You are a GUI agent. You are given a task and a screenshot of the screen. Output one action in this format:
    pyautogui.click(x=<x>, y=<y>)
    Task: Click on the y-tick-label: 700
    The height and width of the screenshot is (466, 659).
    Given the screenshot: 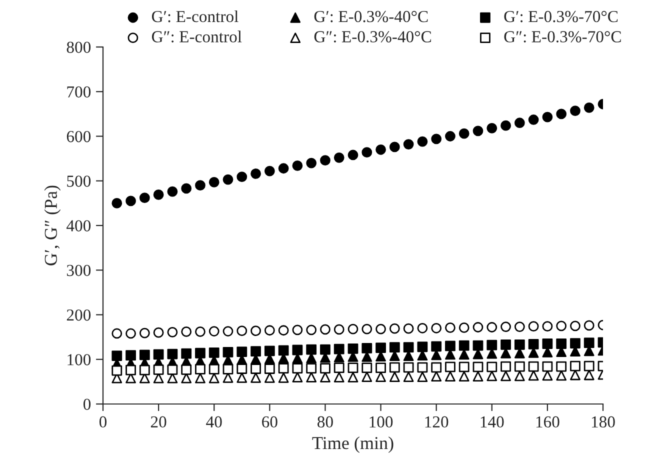 What is the action you would take?
    pyautogui.click(x=79, y=92)
    